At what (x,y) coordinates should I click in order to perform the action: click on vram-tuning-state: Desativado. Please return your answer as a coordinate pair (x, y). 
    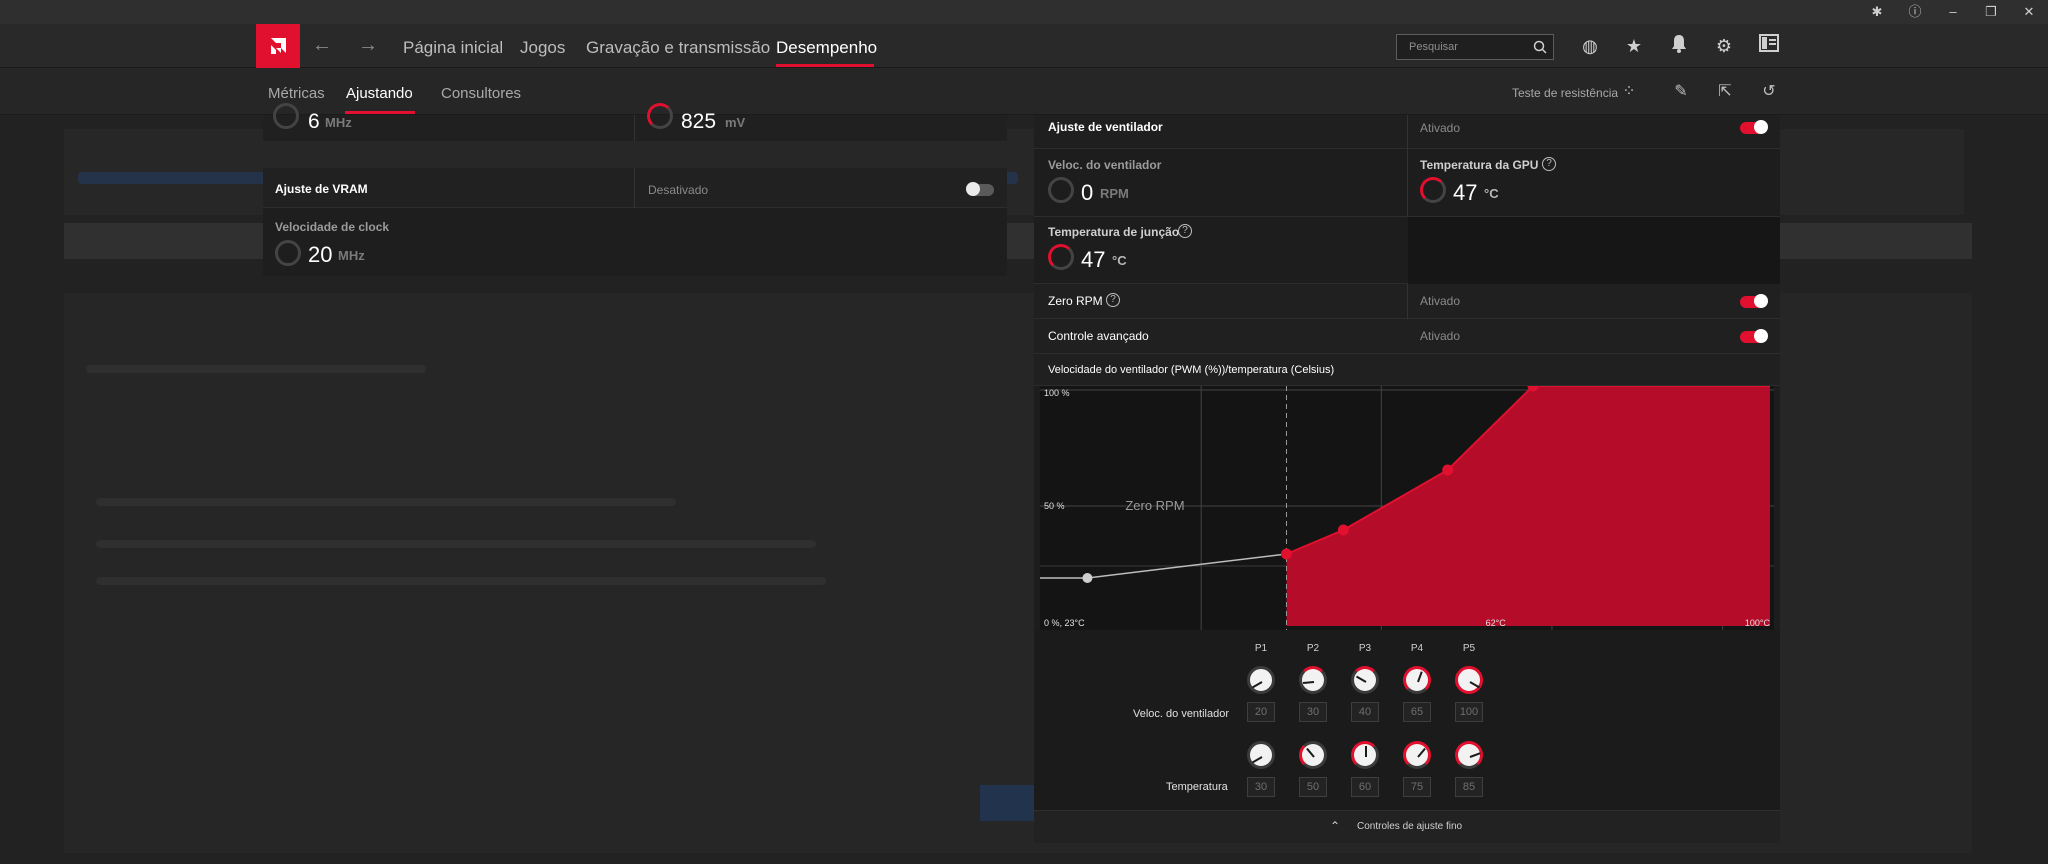
    Looking at the image, I should click on (678, 190).